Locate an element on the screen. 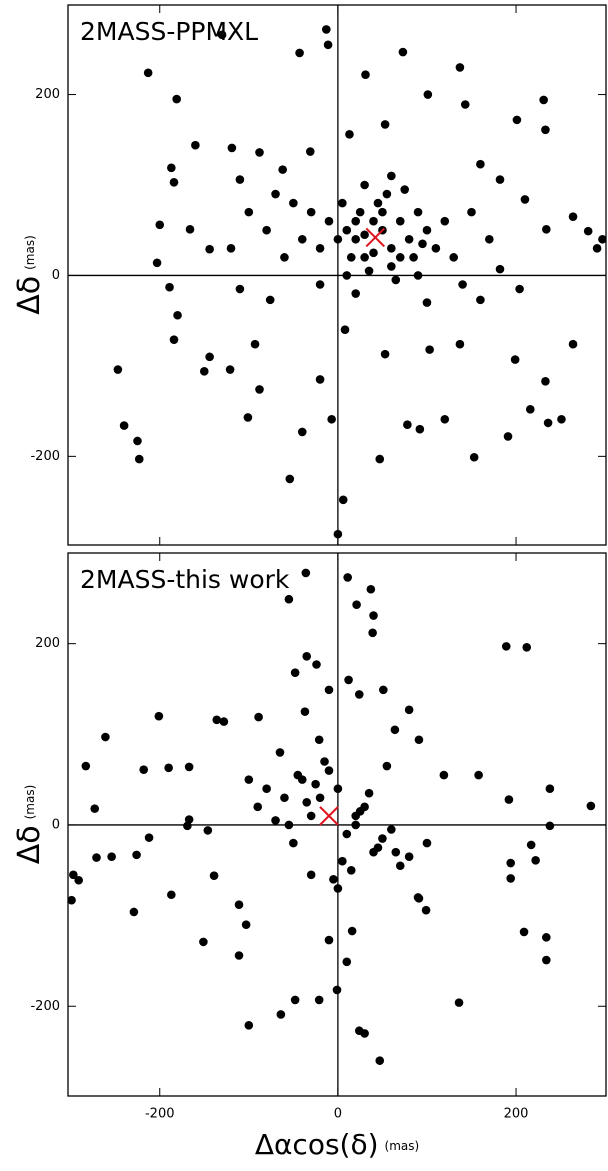 This screenshot has width=608, height=1171. x-label: Δαcos(δ) (mas) is located at coordinates (337, 1144).